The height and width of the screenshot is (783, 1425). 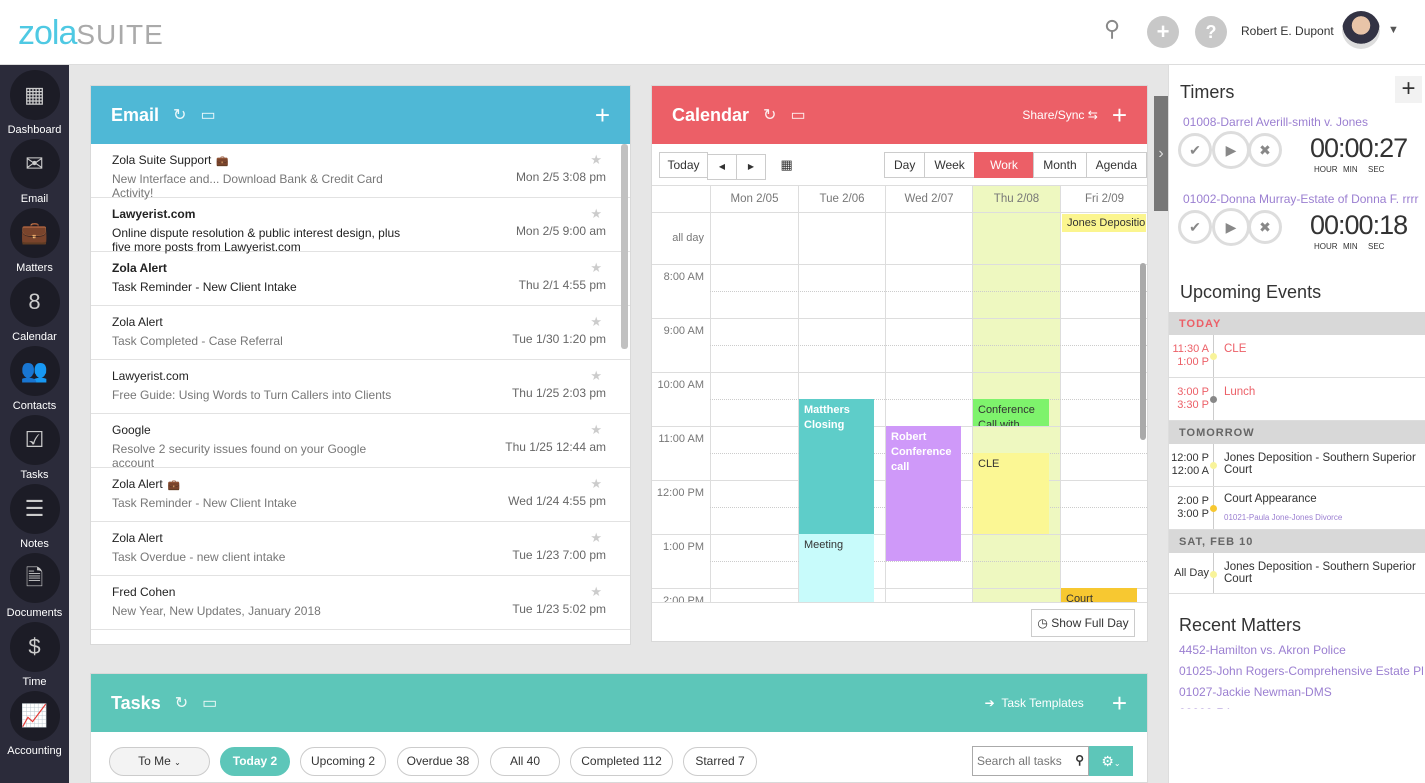 What do you see at coordinates (1297, 356) in the screenshot?
I see `upcoming-event: 11:30 A 1:00 P CLE` at bounding box center [1297, 356].